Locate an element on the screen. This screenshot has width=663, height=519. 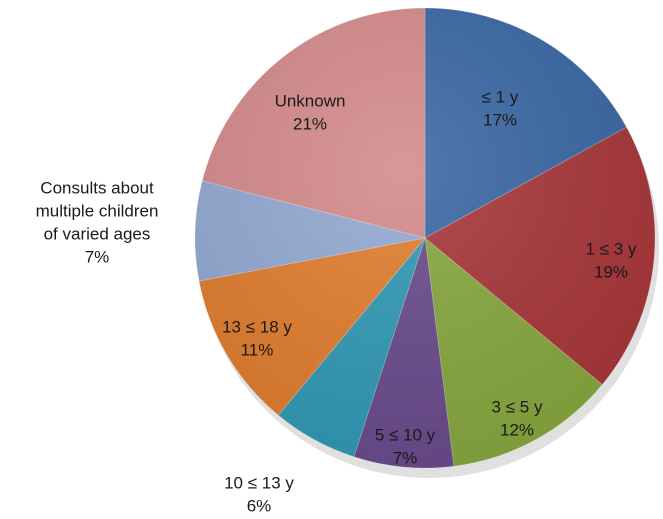
slice-label-2: 3 ≤ 5 y 12% is located at coordinates (517, 419).